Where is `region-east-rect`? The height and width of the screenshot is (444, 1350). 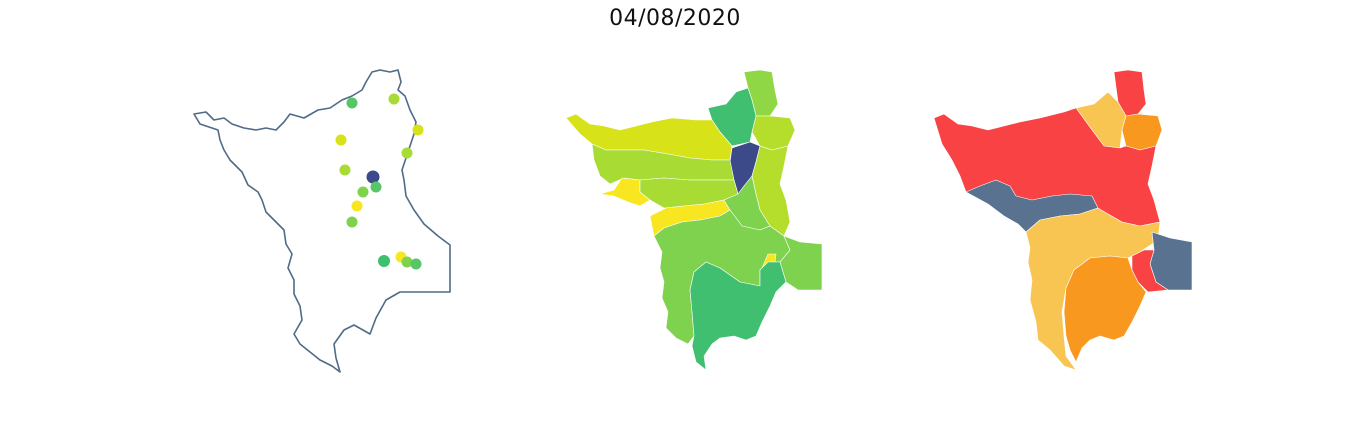
region-east-rect is located at coordinates (801, 263).